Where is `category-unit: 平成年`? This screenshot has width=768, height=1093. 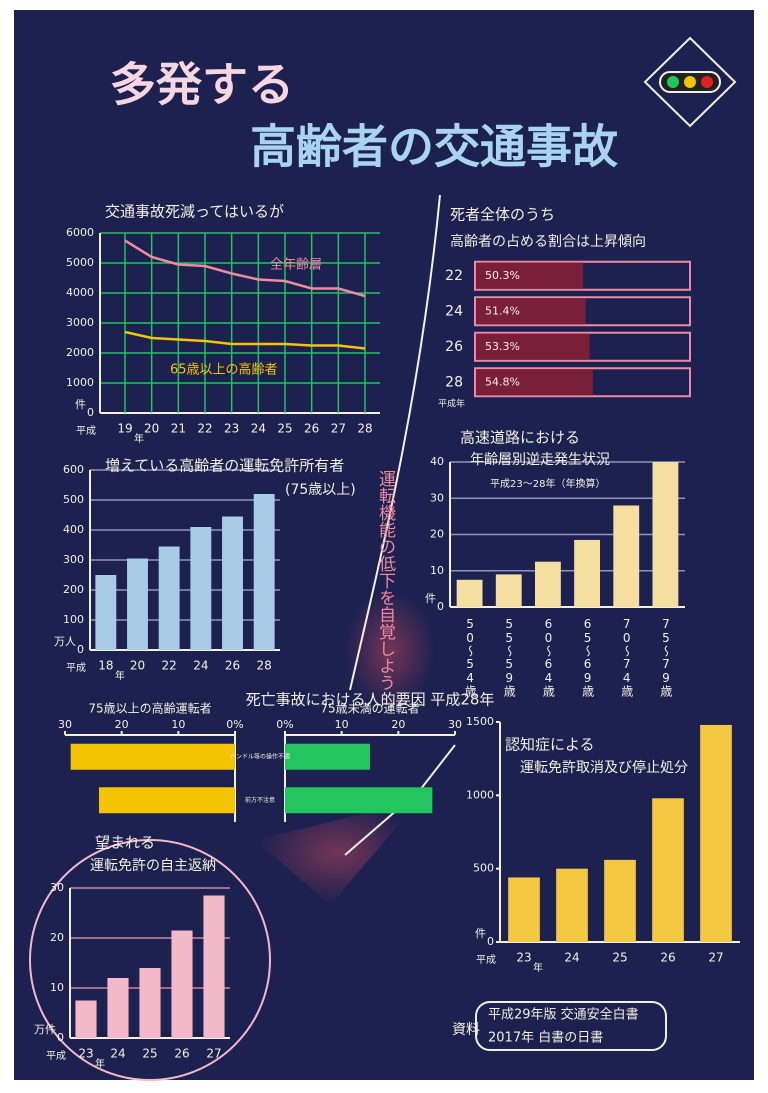 category-unit: 平成年 is located at coordinates (451, 404).